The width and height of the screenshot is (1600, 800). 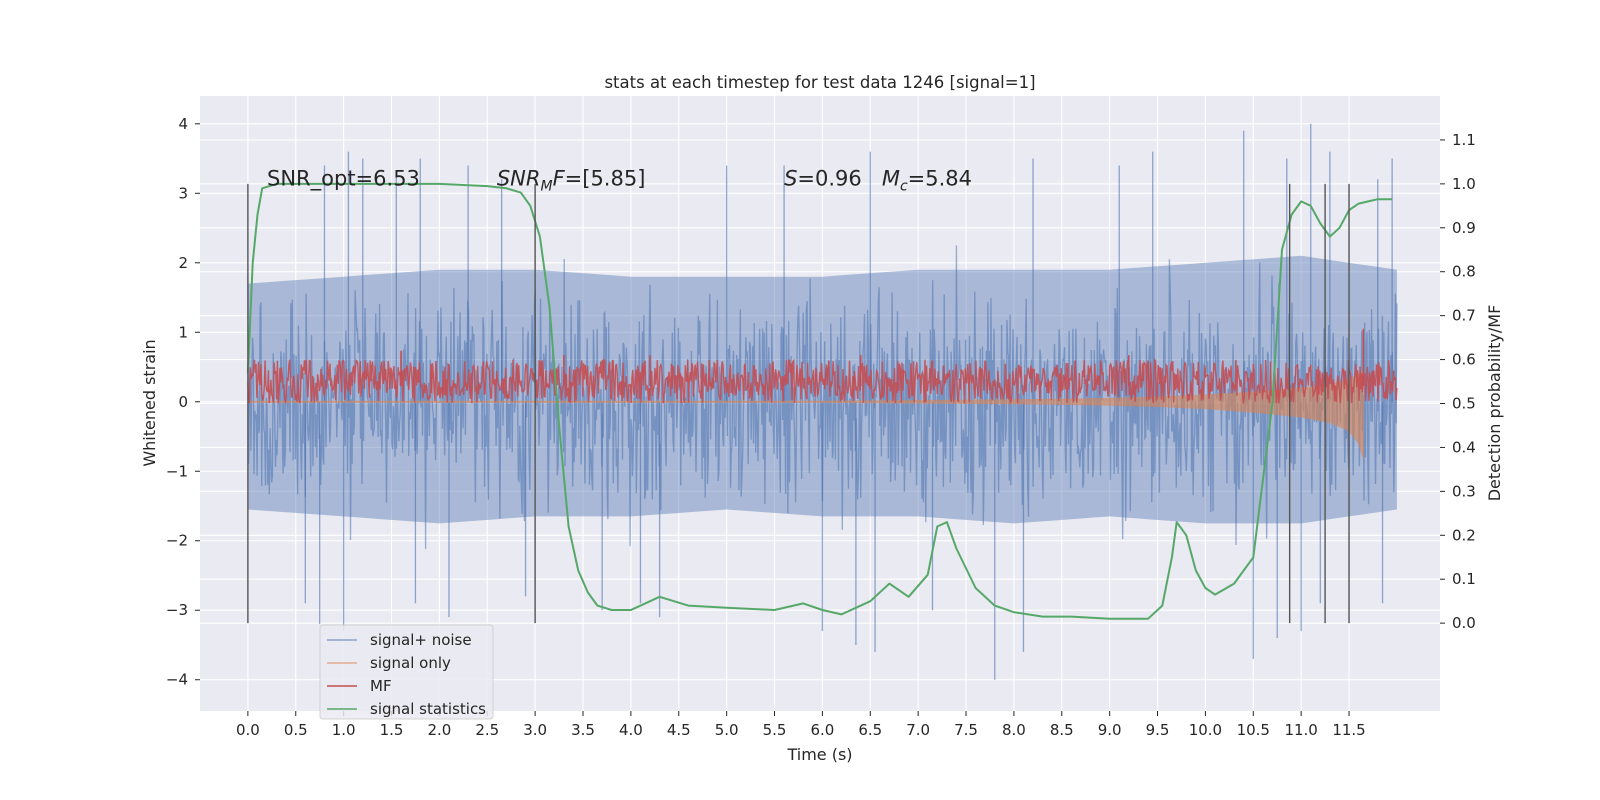 What do you see at coordinates (535, 730) in the screenshot?
I see `x-tick-label: 3.0` at bounding box center [535, 730].